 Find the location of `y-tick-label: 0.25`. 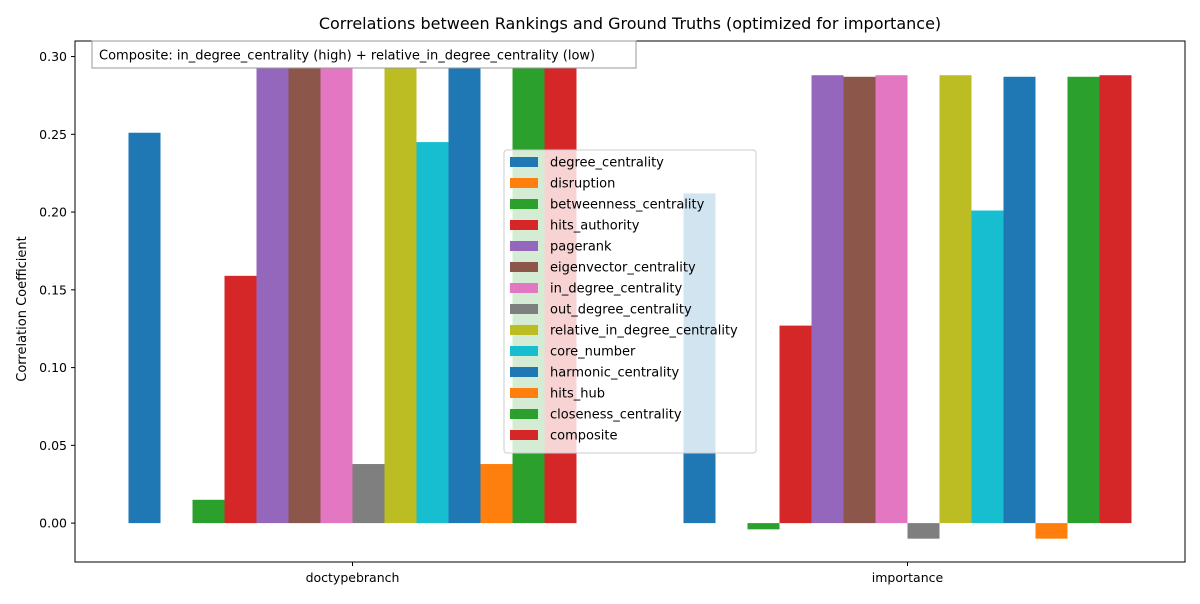

y-tick-label: 0.25 is located at coordinates (53, 134).